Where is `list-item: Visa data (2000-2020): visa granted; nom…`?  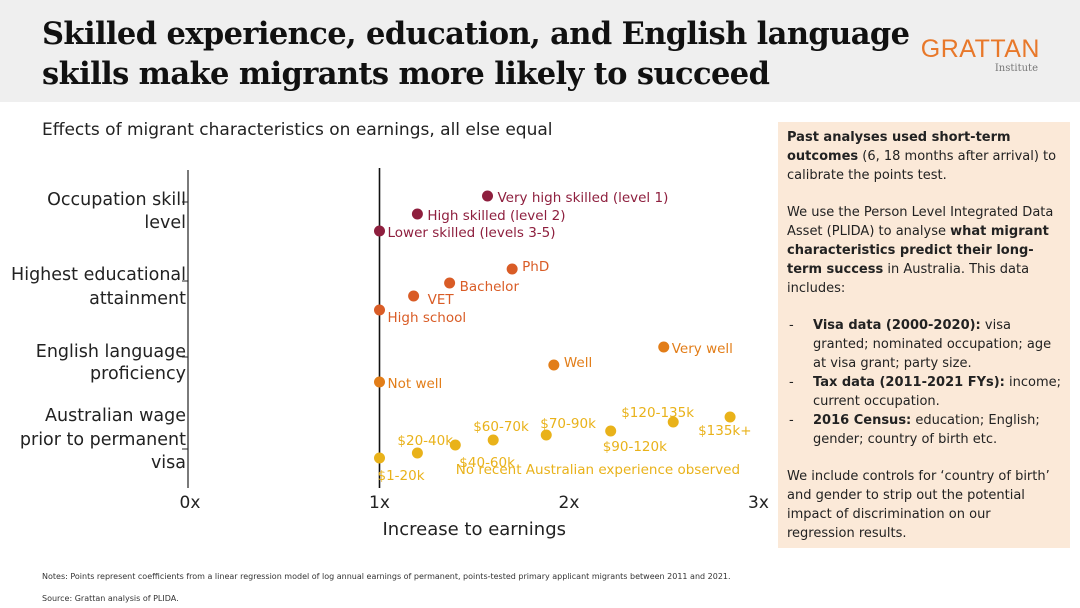 list-item: Visa data (2000-2020): visa granted; nom… is located at coordinates (924, 344).